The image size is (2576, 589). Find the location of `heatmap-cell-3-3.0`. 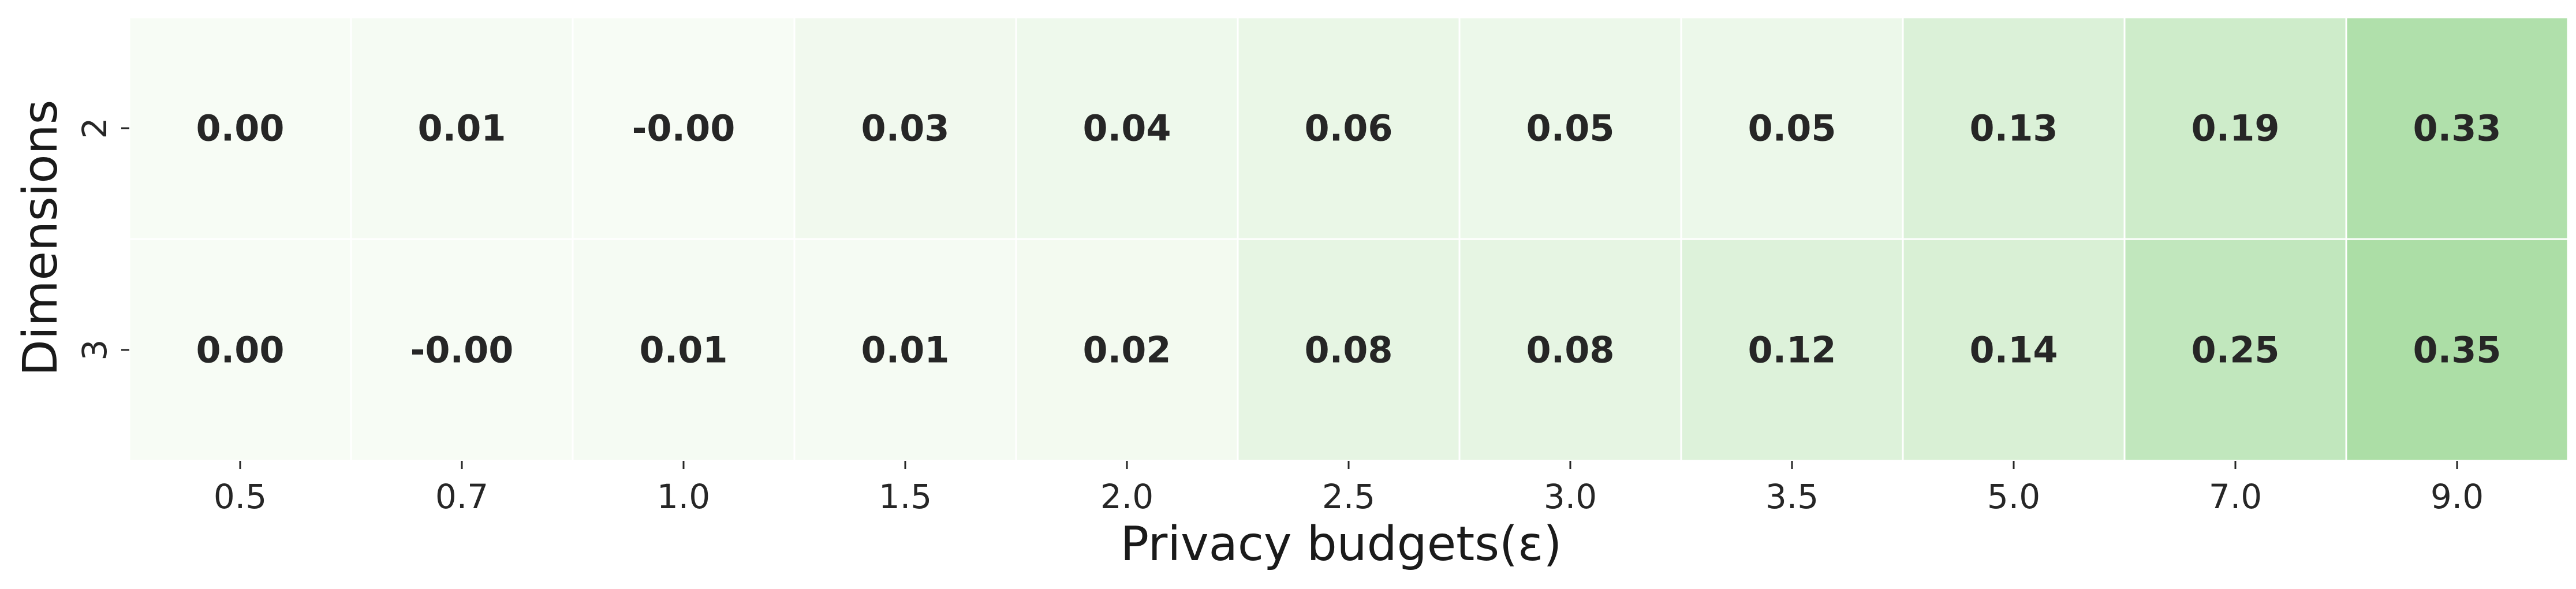

heatmap-cell-3-3.0 is located at coordinates (1570, 350).